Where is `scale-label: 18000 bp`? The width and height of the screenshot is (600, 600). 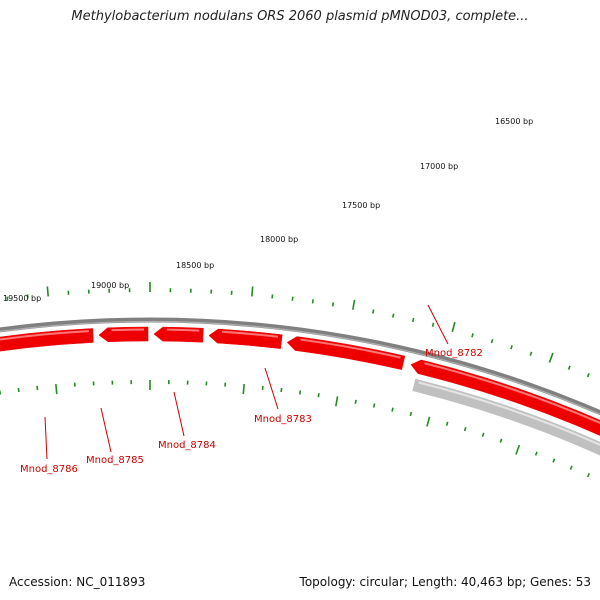
scale-label: 18000 bp is located at coordinates (279, 239).